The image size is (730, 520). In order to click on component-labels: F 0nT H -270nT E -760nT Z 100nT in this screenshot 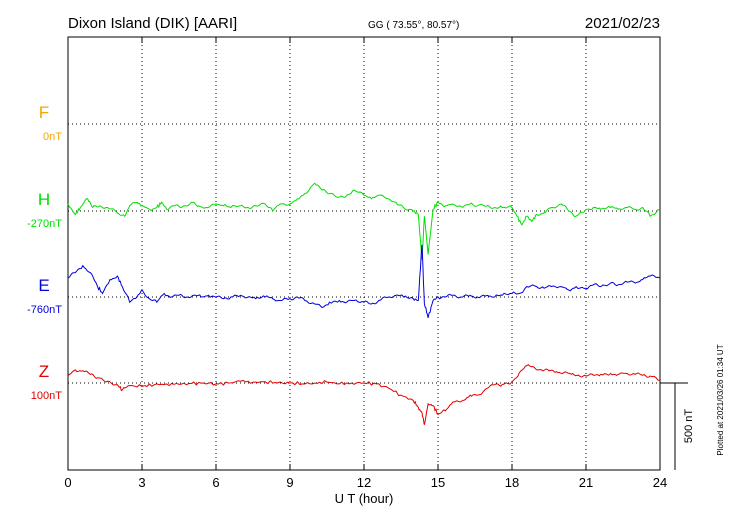, I will do `click(44, 252)`.